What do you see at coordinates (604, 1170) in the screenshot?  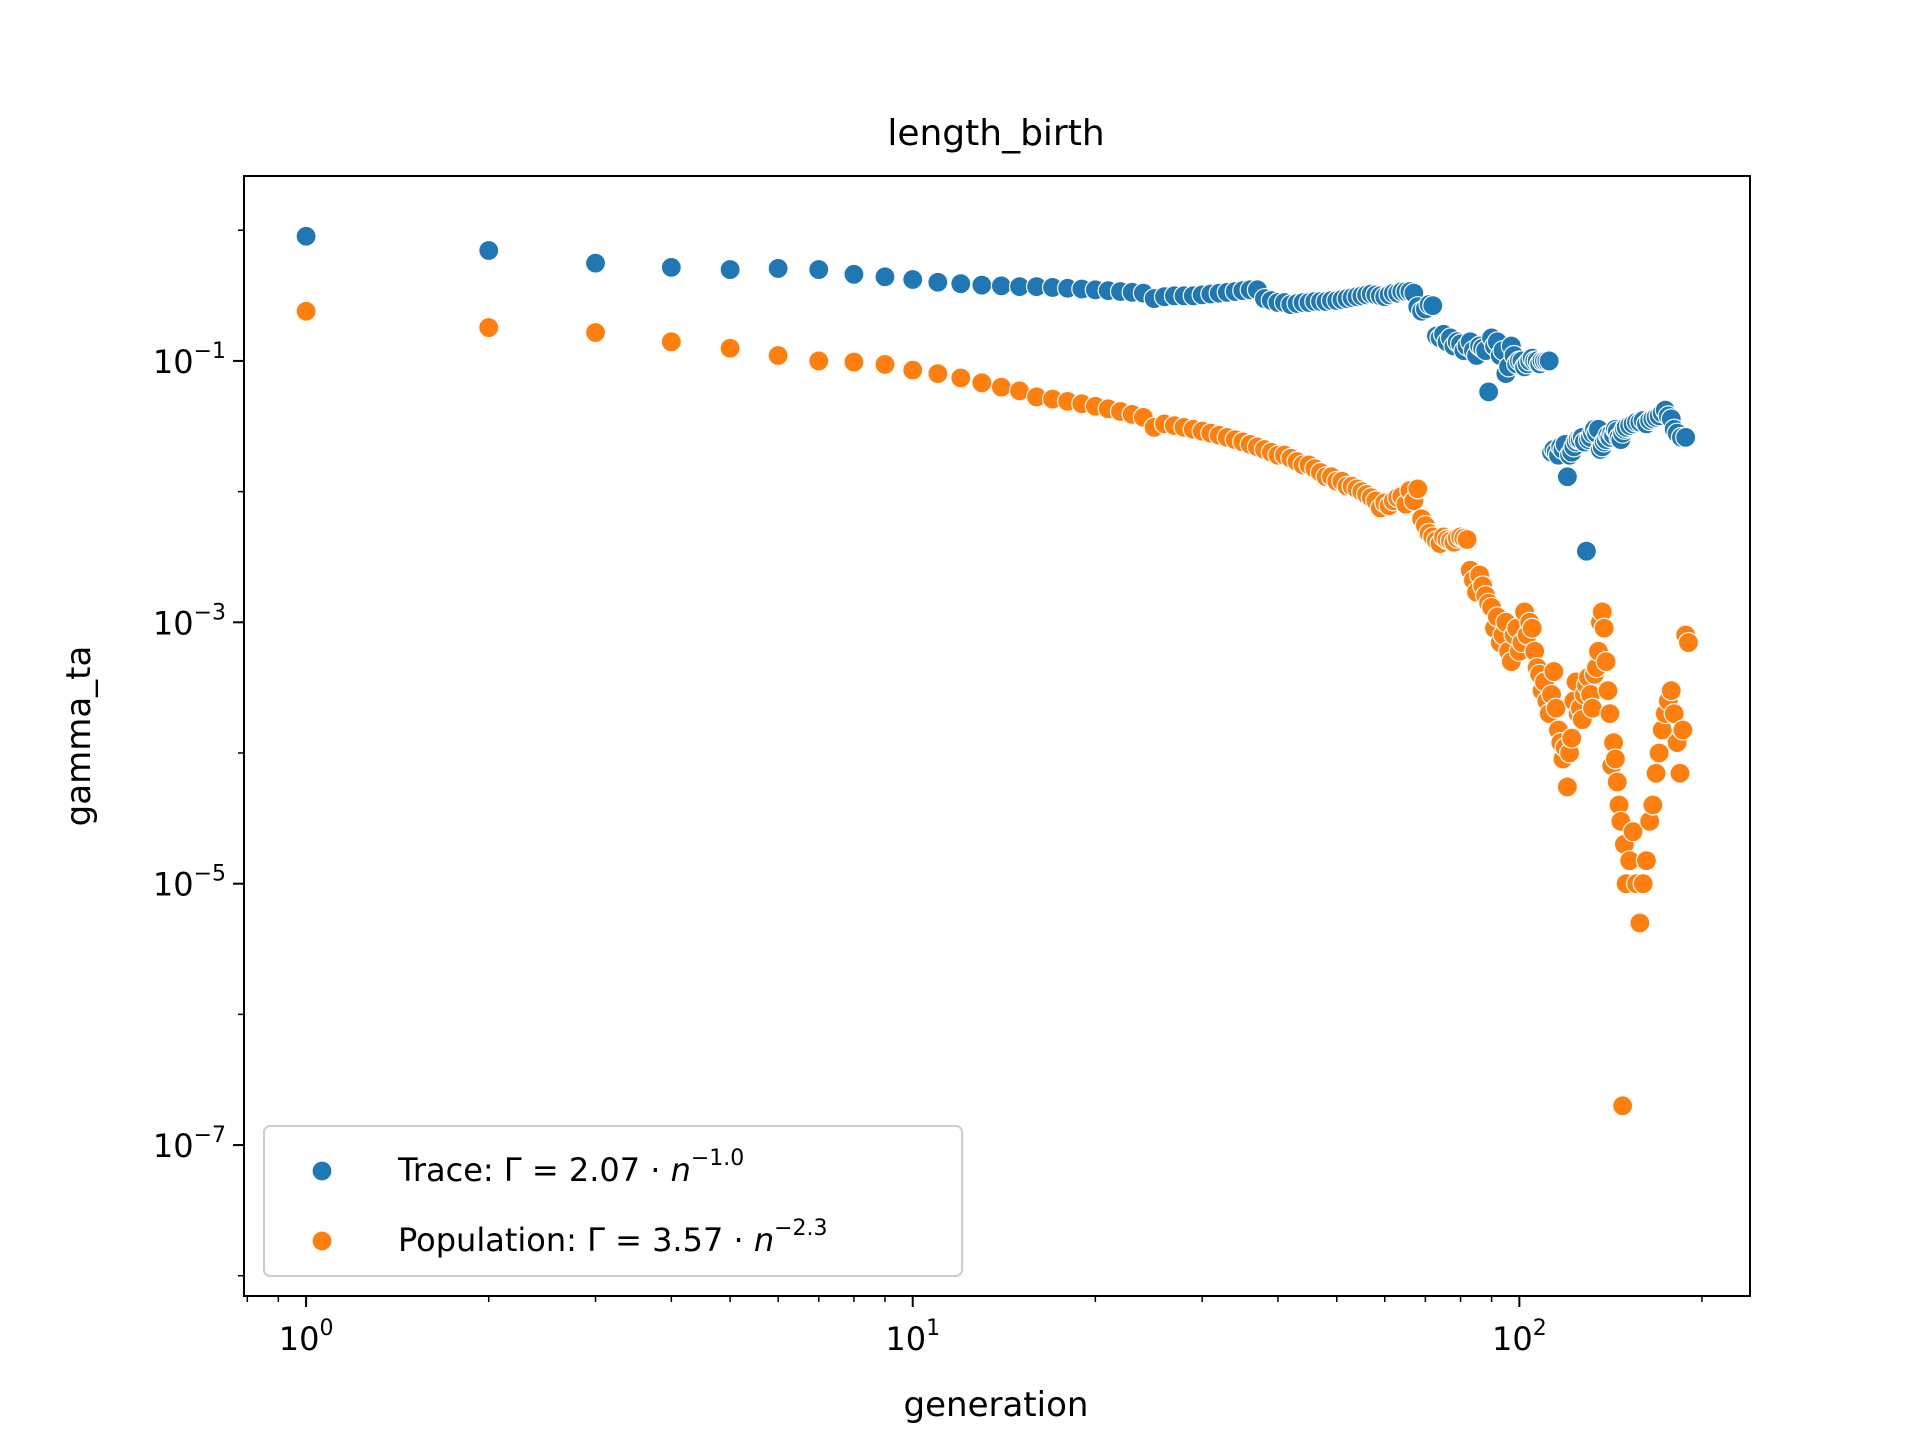 I see `legend-coefficient: 2.07` at bounding box center [604, 1170].